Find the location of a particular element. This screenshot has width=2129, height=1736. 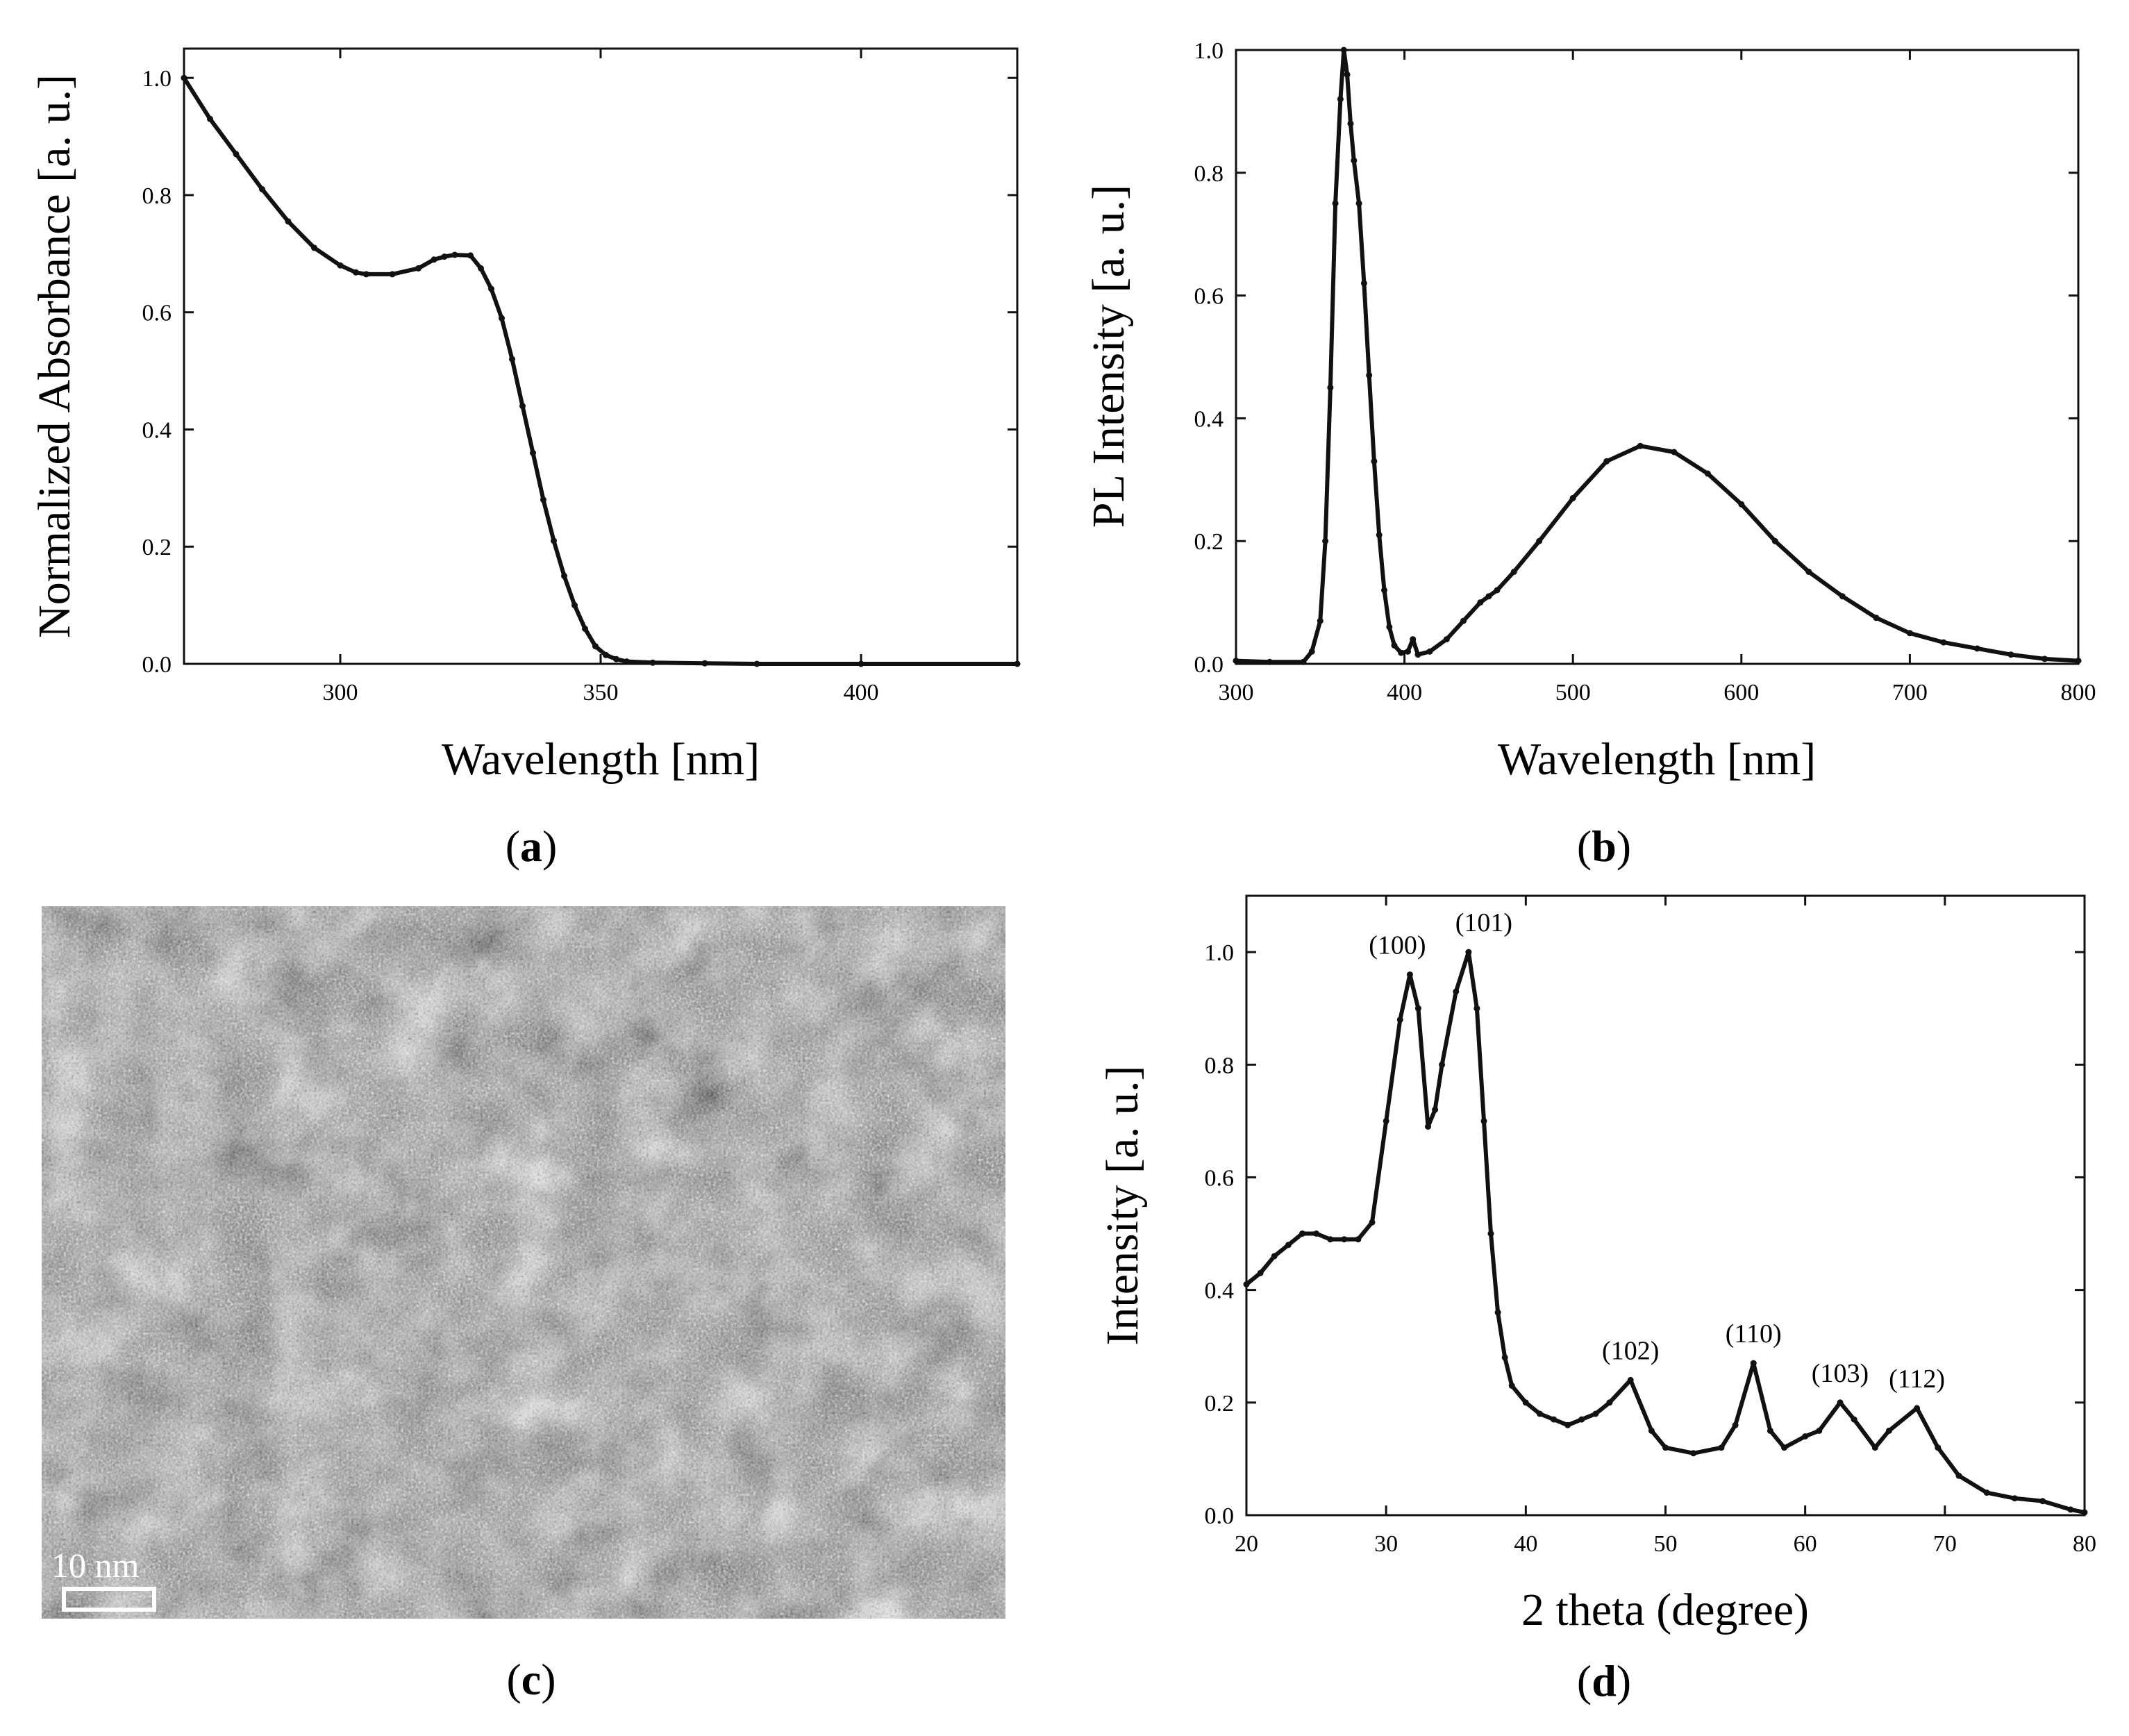

d-y-tick-label: 0.0 is located at coordinates (1220, 1516).